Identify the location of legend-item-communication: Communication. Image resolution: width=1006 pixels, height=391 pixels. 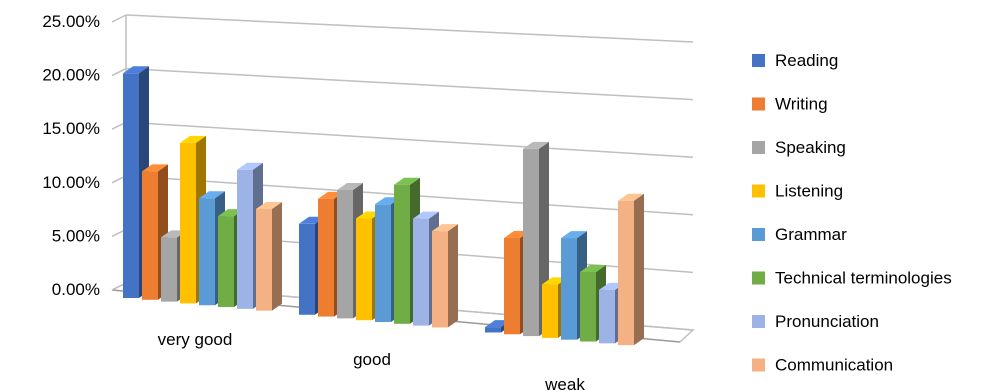
(822, 365).